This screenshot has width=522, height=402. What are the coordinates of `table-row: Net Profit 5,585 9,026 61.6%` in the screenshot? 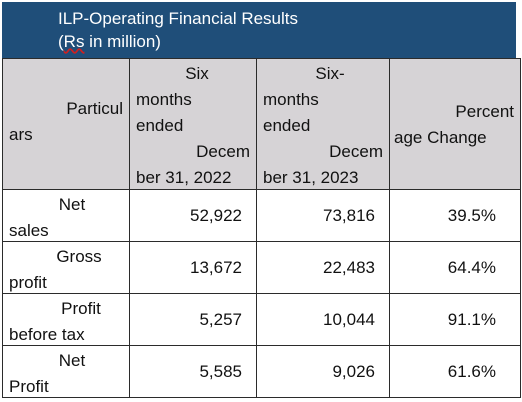 It's located at (261, 371).